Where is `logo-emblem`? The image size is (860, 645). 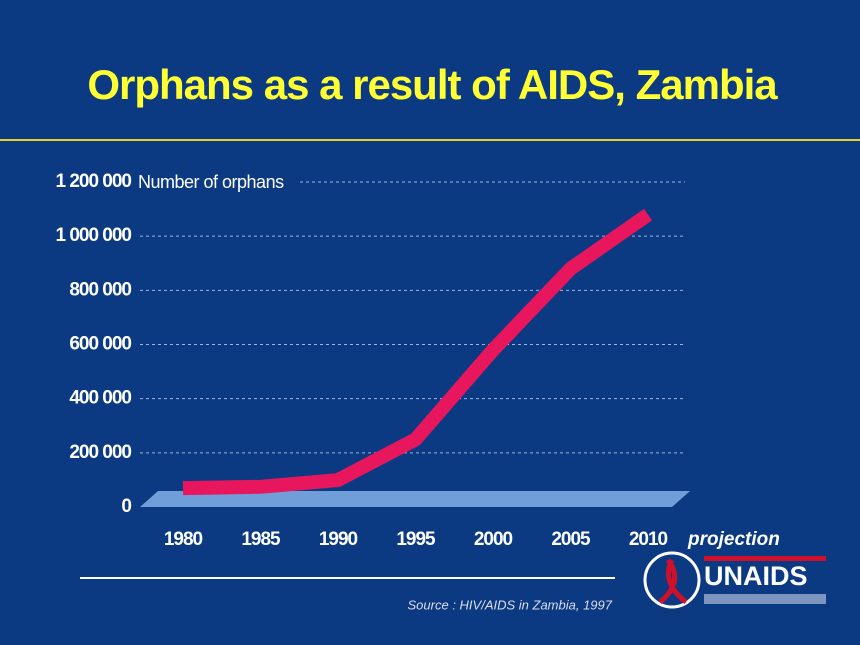 logo-emblem is located at coordinates (672, 580).